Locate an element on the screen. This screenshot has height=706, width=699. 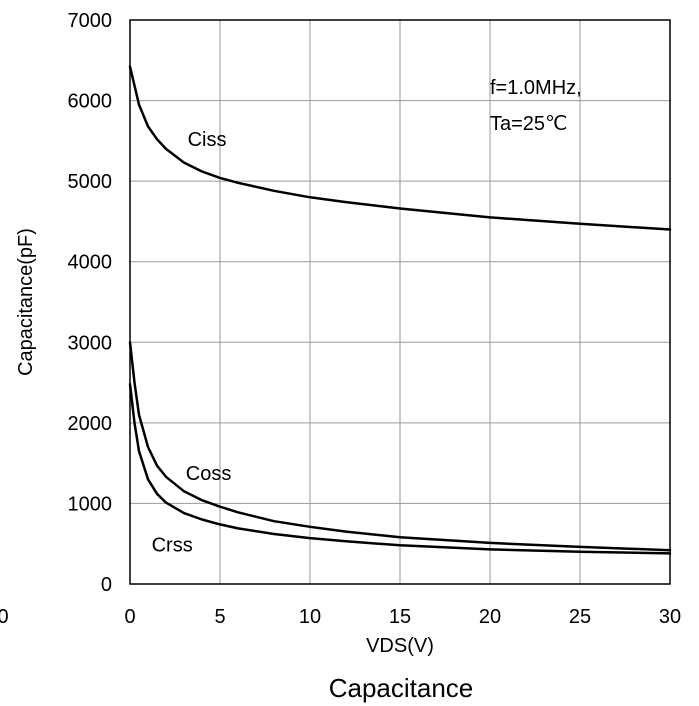
chart-caption: Capacitance is located at coordinates (401, 688).